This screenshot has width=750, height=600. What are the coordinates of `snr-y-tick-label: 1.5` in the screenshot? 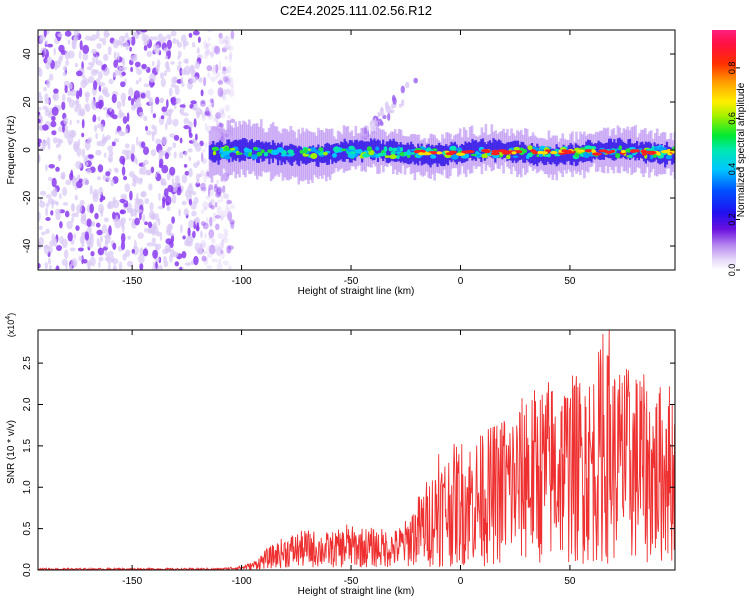 It's located at (27, 445).